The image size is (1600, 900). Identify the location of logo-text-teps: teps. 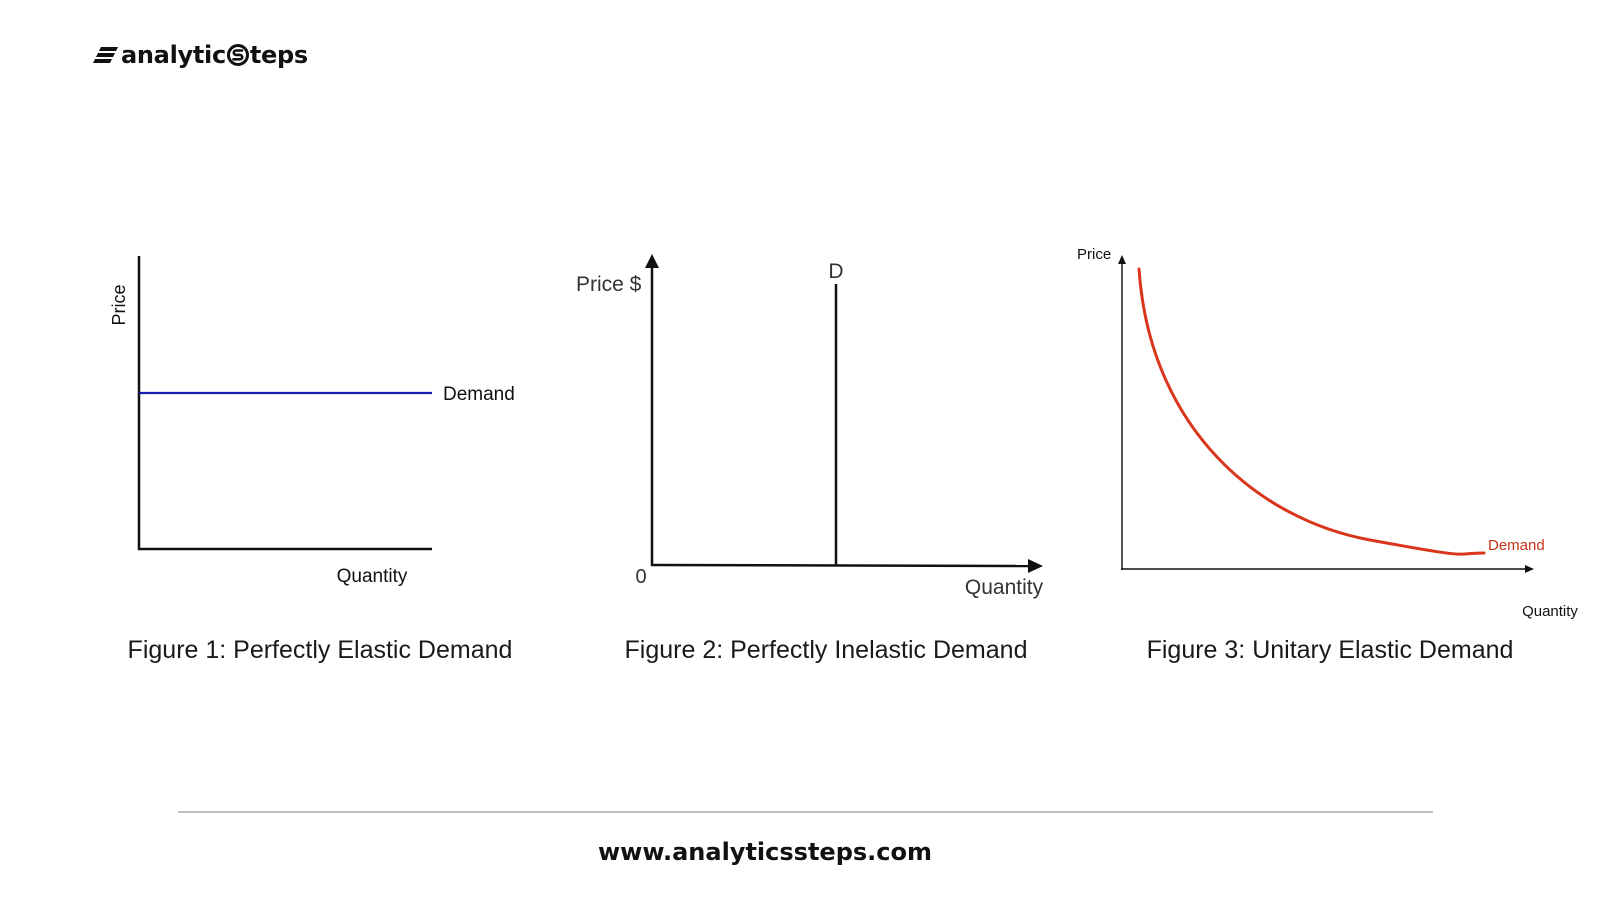
(278, 55).